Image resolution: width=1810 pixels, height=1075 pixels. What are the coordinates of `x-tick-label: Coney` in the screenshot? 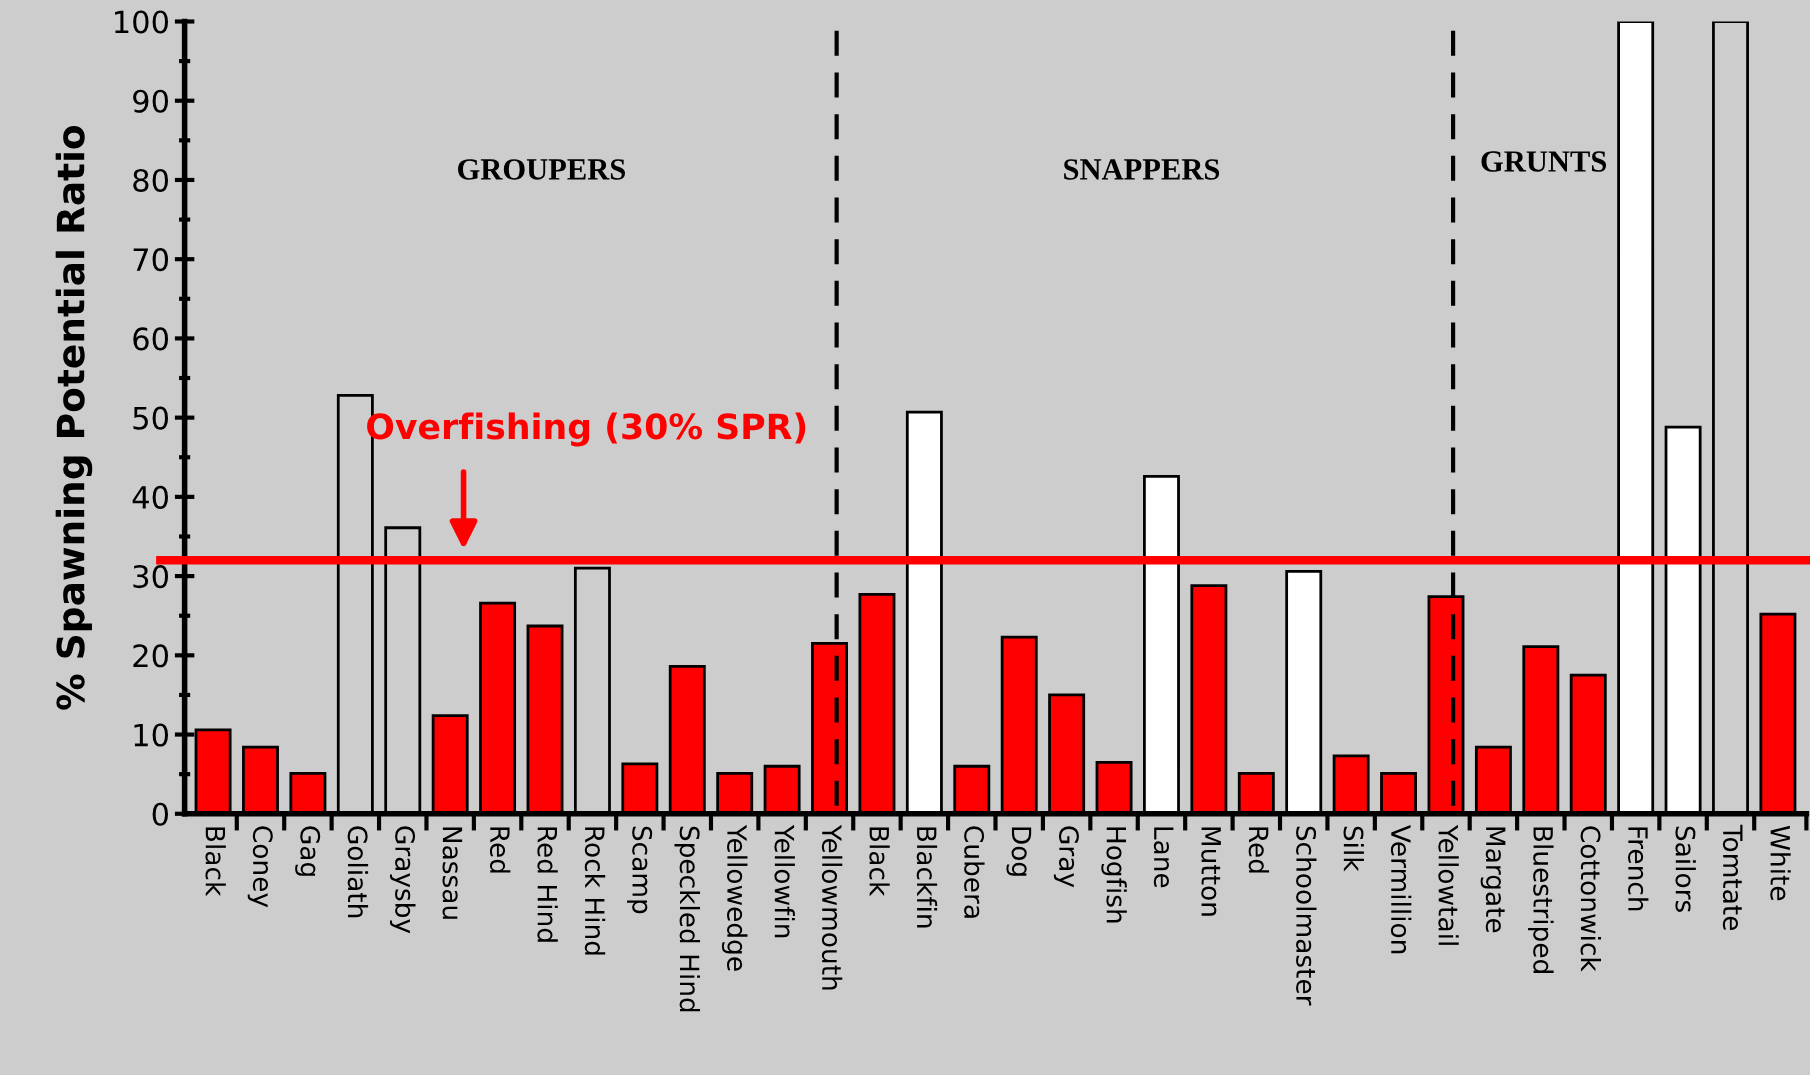 It's located at (260, 867).